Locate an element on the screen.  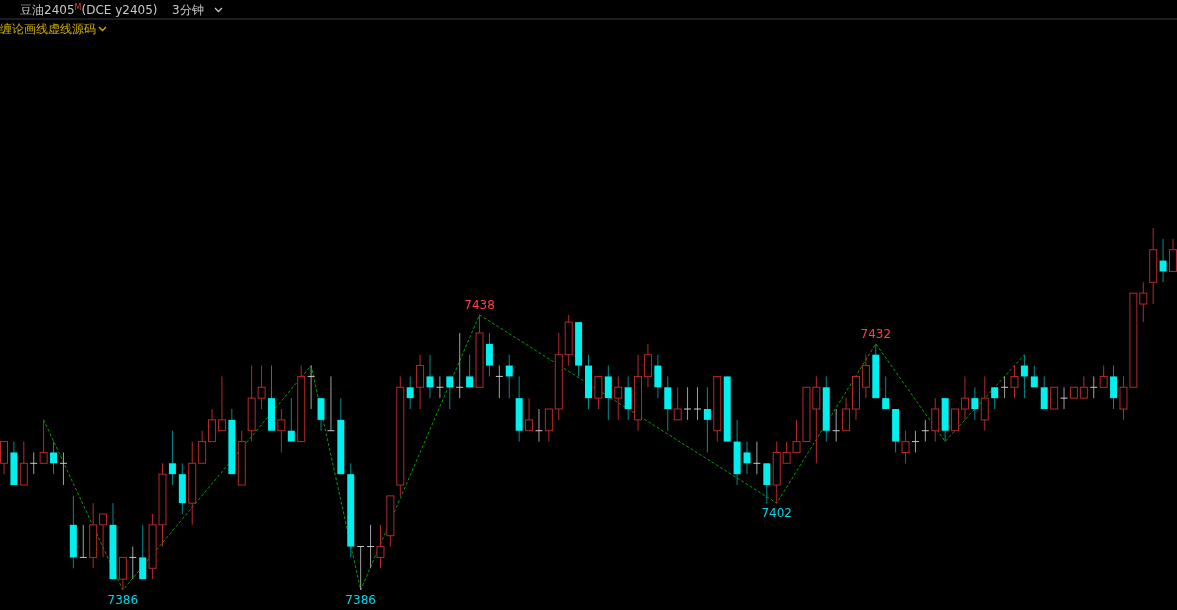
chart-title: 豆油2405$^{M}$(DCE y2405) is located at coordinates (89, 9).